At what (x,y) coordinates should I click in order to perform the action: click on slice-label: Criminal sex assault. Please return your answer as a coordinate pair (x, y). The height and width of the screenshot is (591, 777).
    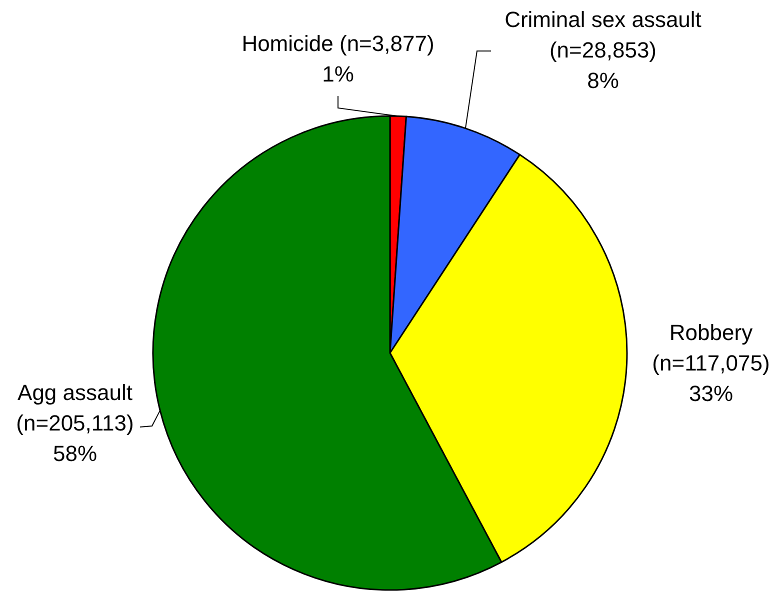
    Looking at the image, I should click on (603, 19).